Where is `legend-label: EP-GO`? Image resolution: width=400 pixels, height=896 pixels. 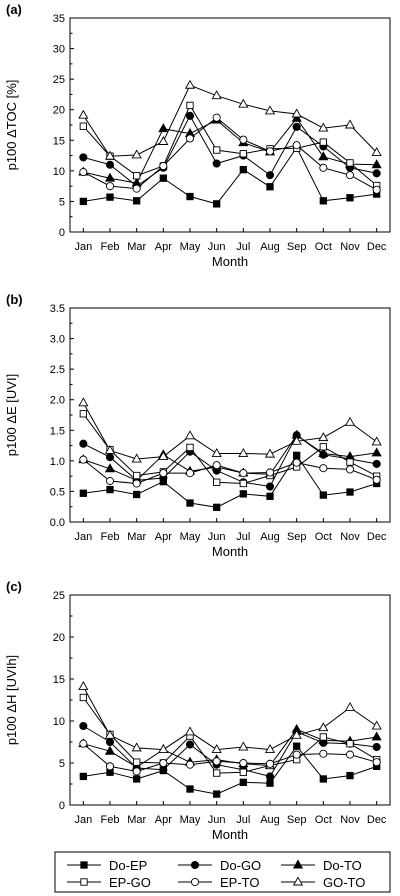
legend-label: EP-GO is located at coordinates (130, 882).